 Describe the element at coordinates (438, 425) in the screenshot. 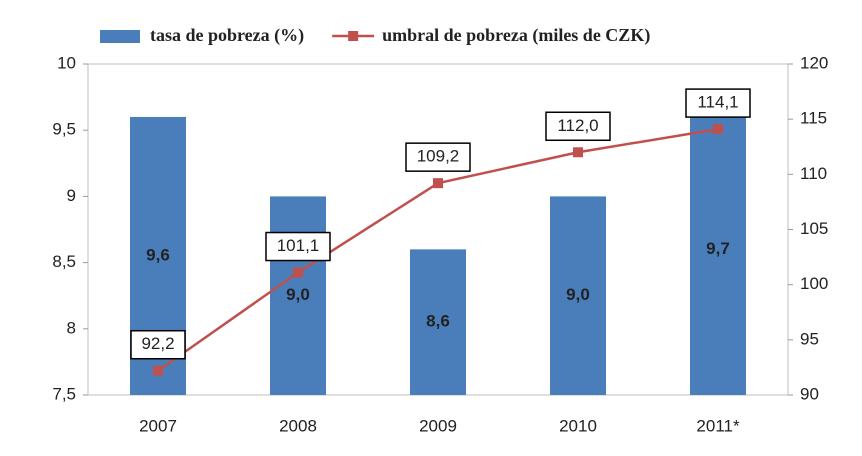

I see `x-tick-label: 2009` at that location.